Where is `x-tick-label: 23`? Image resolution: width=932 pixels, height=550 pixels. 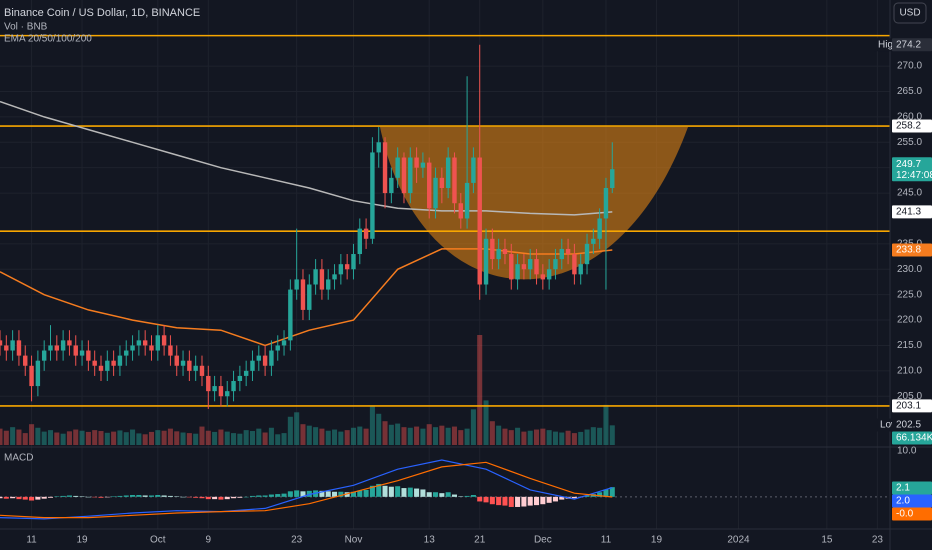 x-tick-label: 23 is located at coordinates (297, 540).